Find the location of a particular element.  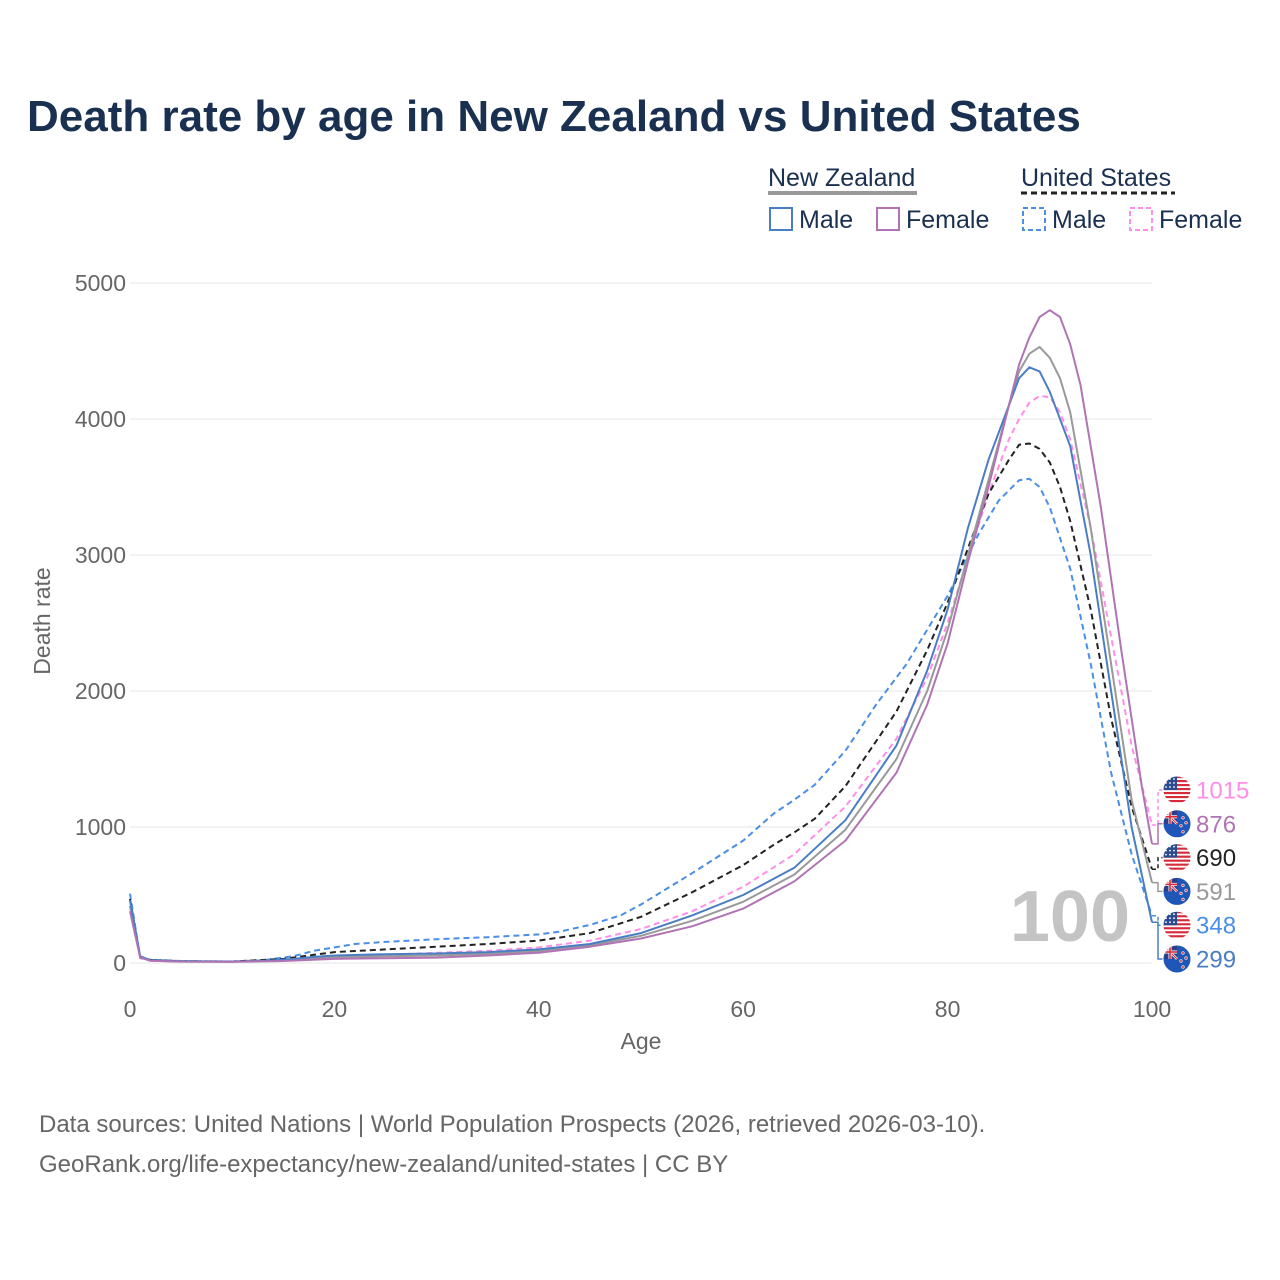

legend-us-title: United States is located at coordinates (1096, 178).